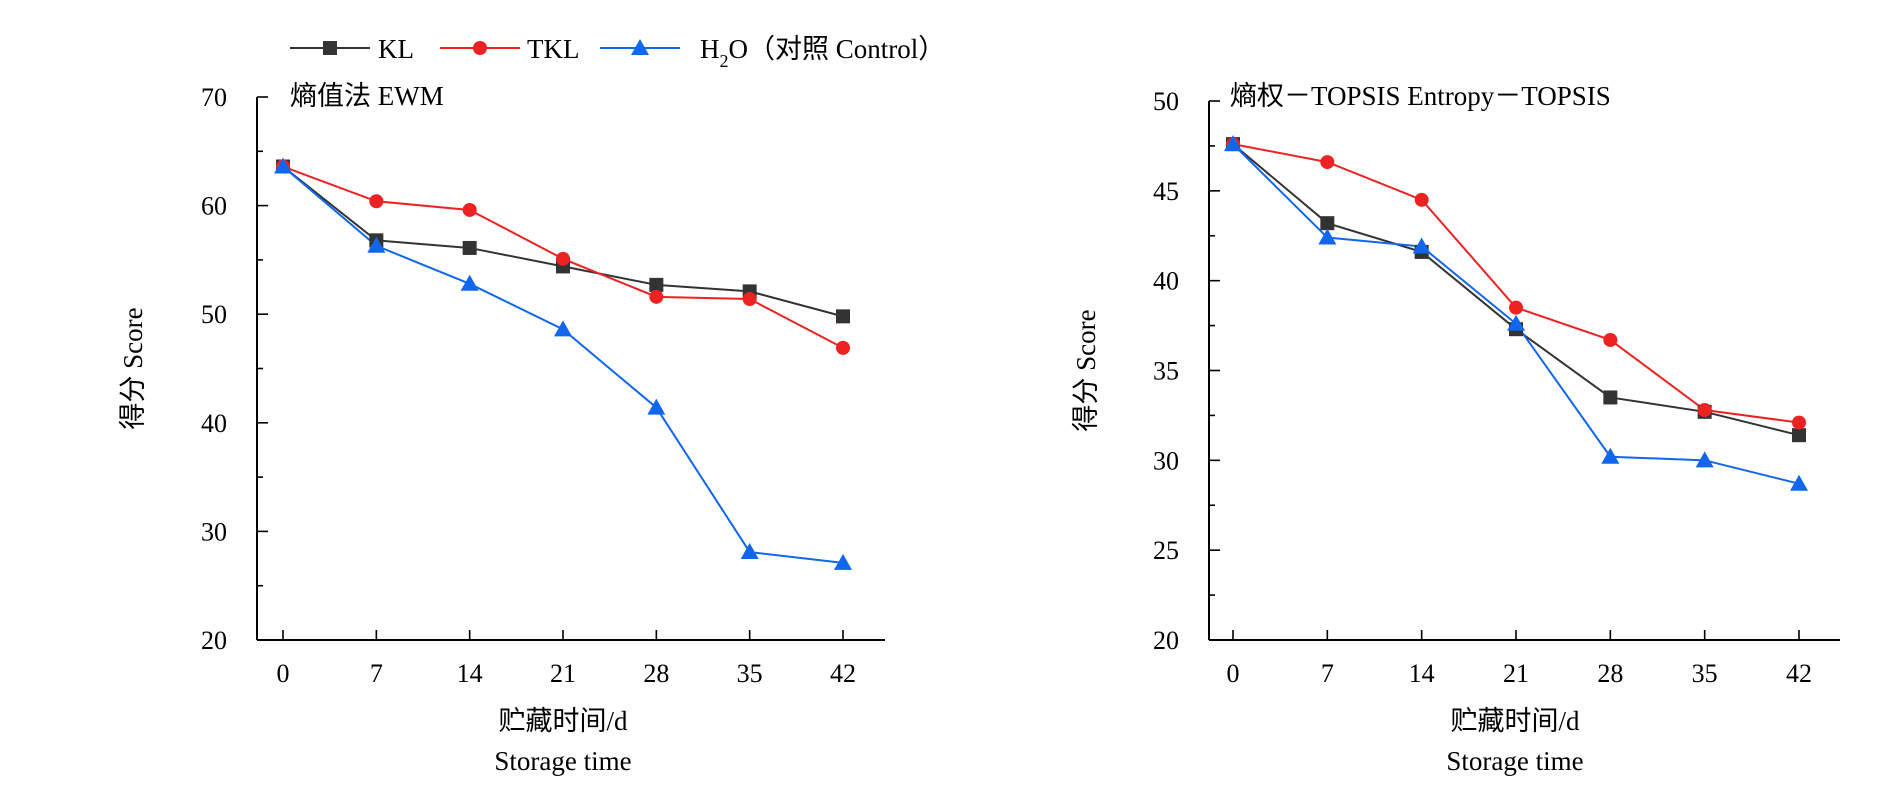 The image size is (1890, 805). What do you see at coordinates (1420, 96) in the screenshot?
I see `panel-title: 熵权－TOPSIS Entropy－TOPSIS` at bounding box center [1420, 96].